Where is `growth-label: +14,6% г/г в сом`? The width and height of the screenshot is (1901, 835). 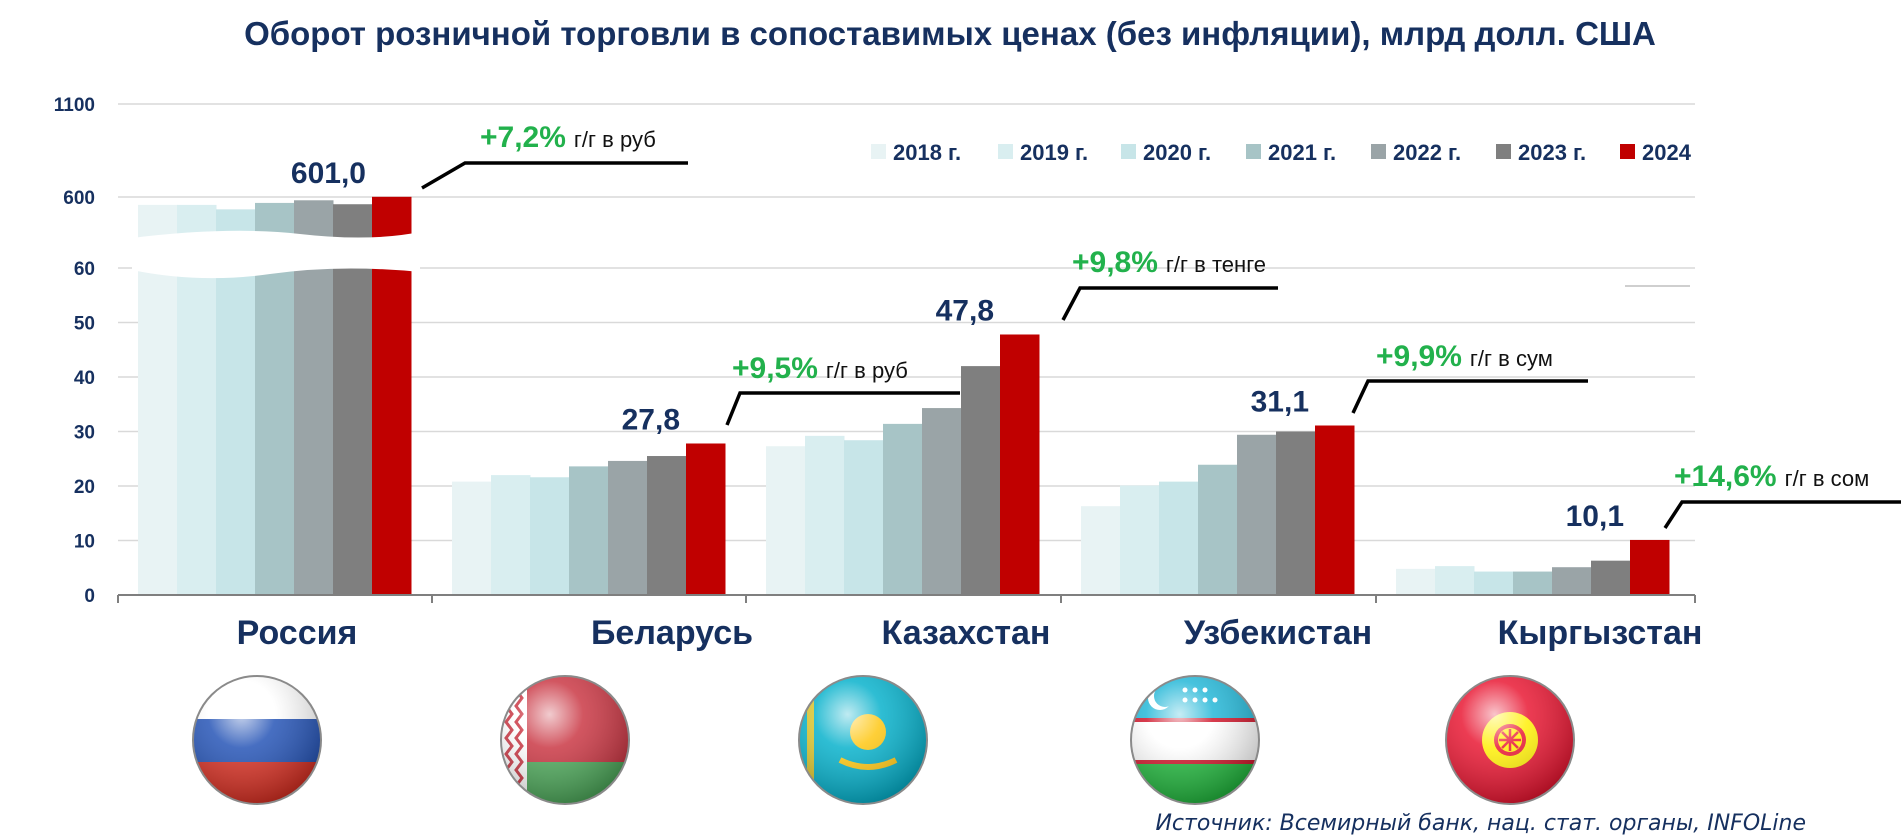 growth-label: +14,6% г/г в сом is located at coordinates (1771, 476).